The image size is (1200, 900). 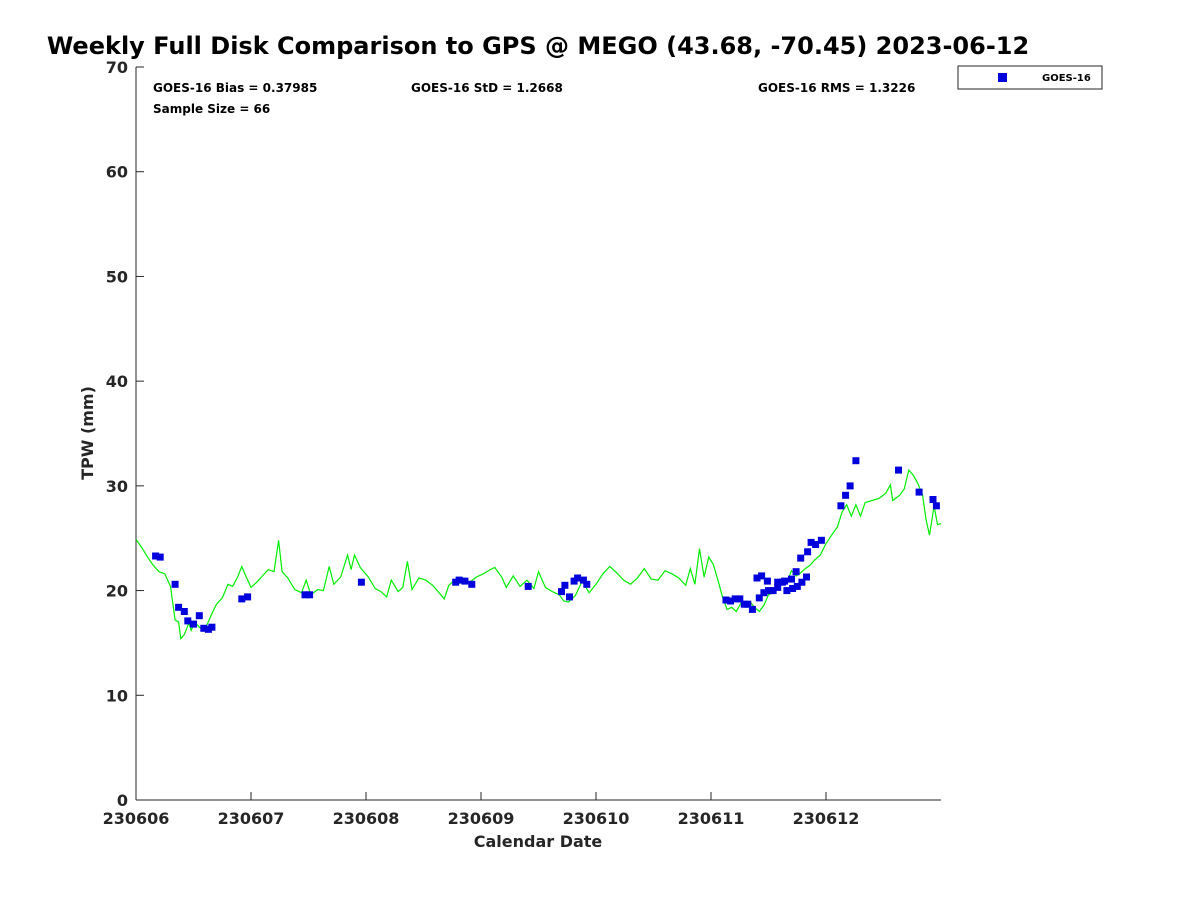 I want to click on gps-series, so click(x=538, y=554).